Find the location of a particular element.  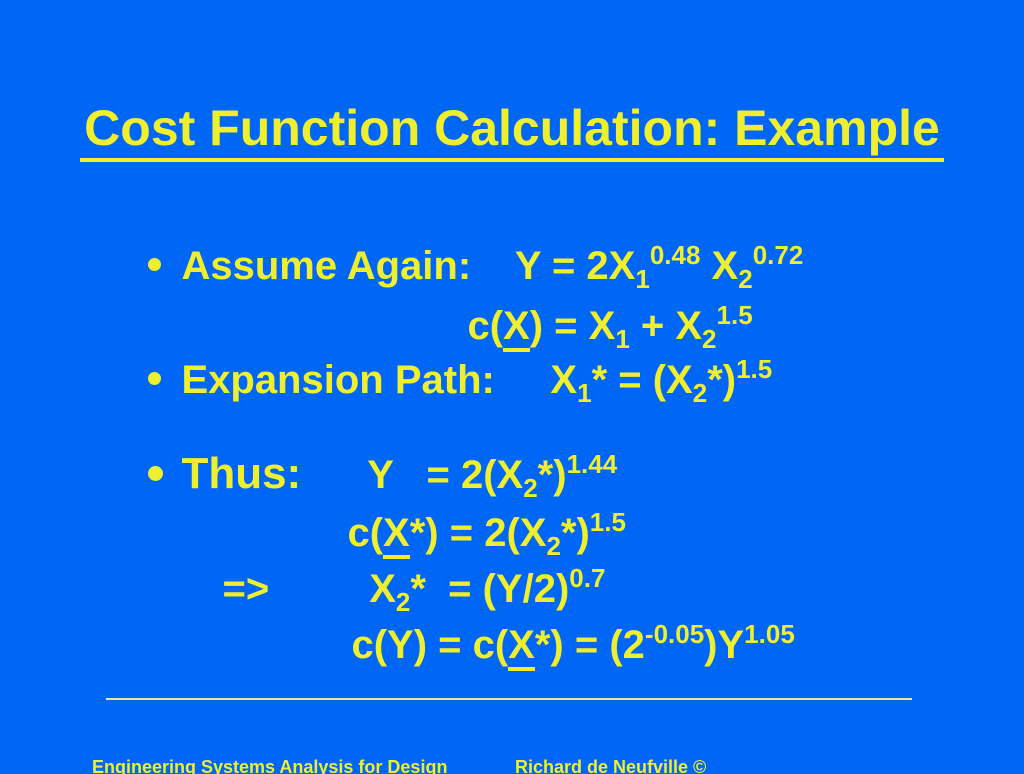

slide-title-text: Cost Function Calculation: Example is located at coordinates (512, 131).